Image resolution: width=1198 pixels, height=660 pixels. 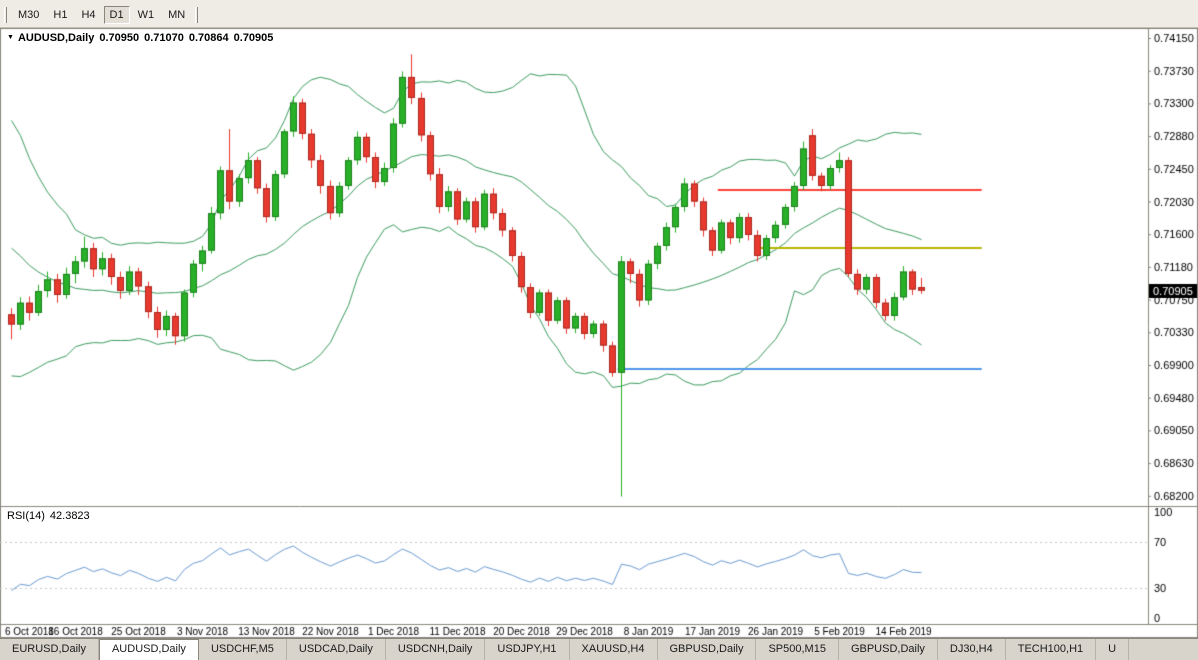 I want to click on tab-usdcnh-daily: USDCNH,Daily, so click(x=435, y=649).